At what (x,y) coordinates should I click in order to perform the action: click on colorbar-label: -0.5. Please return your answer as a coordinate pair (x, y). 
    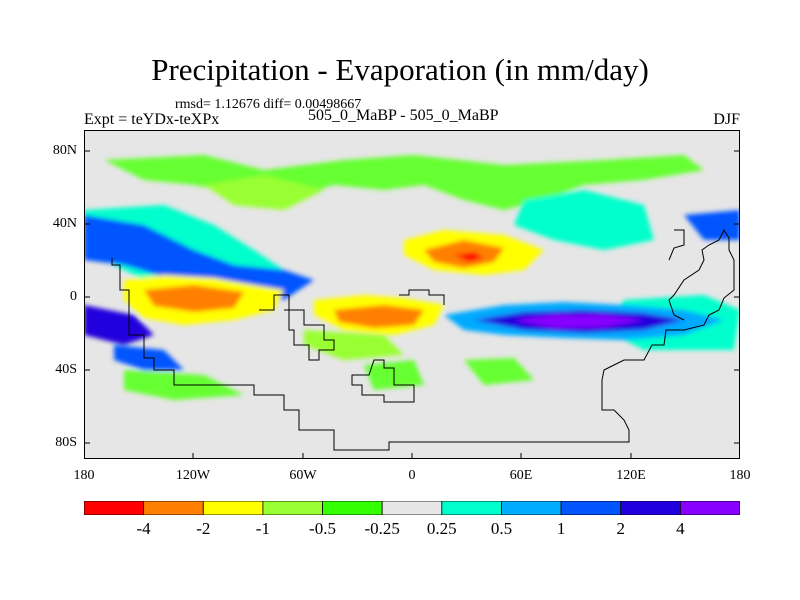
    Looking at the image, I should click on (322, 528).